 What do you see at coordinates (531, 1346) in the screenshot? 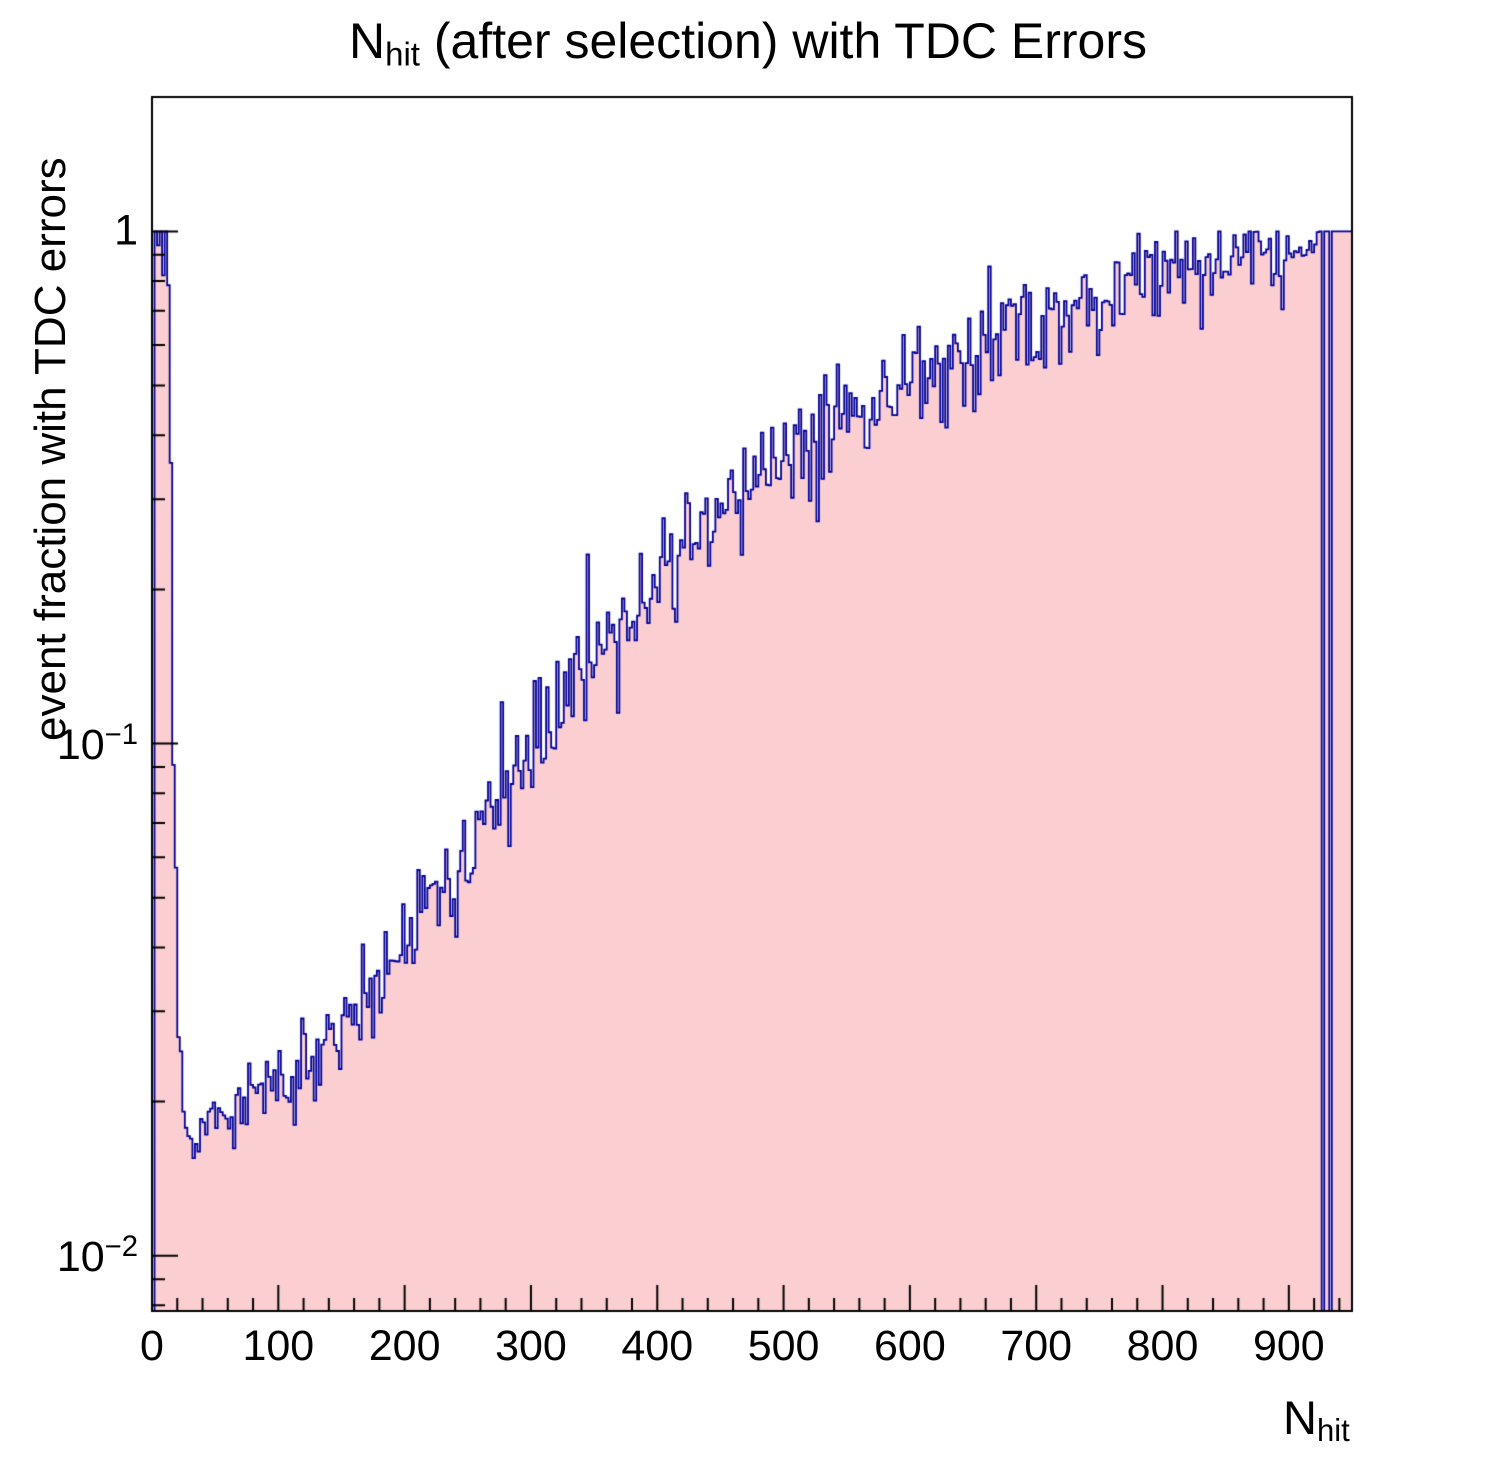
I see `x-tick-label: 300` at bounding box center [531, 1346].